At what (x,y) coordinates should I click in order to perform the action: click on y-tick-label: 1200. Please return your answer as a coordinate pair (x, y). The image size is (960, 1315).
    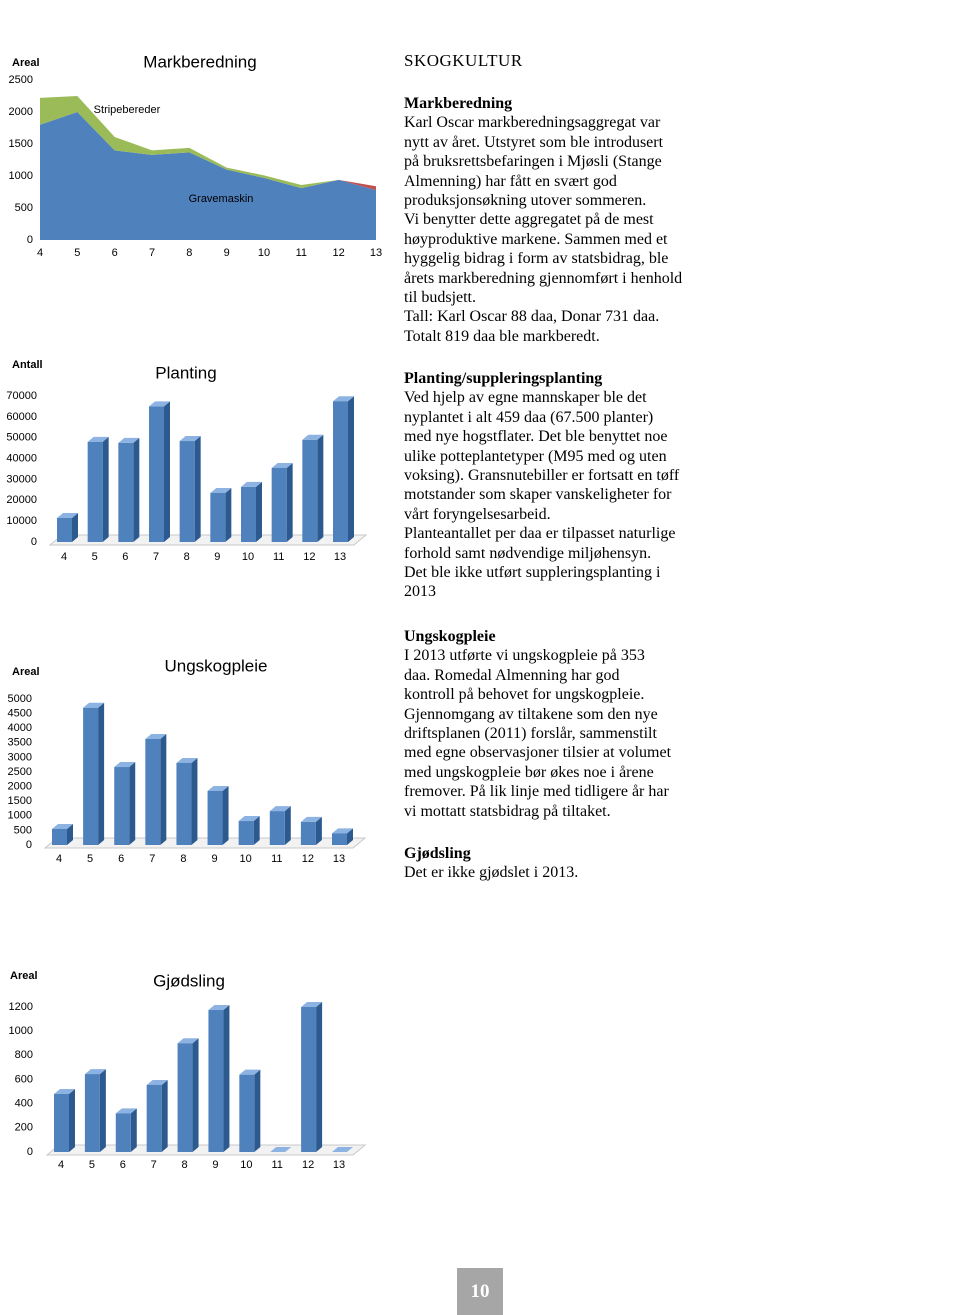
    Looking at the image, I should click on (21, 1007).